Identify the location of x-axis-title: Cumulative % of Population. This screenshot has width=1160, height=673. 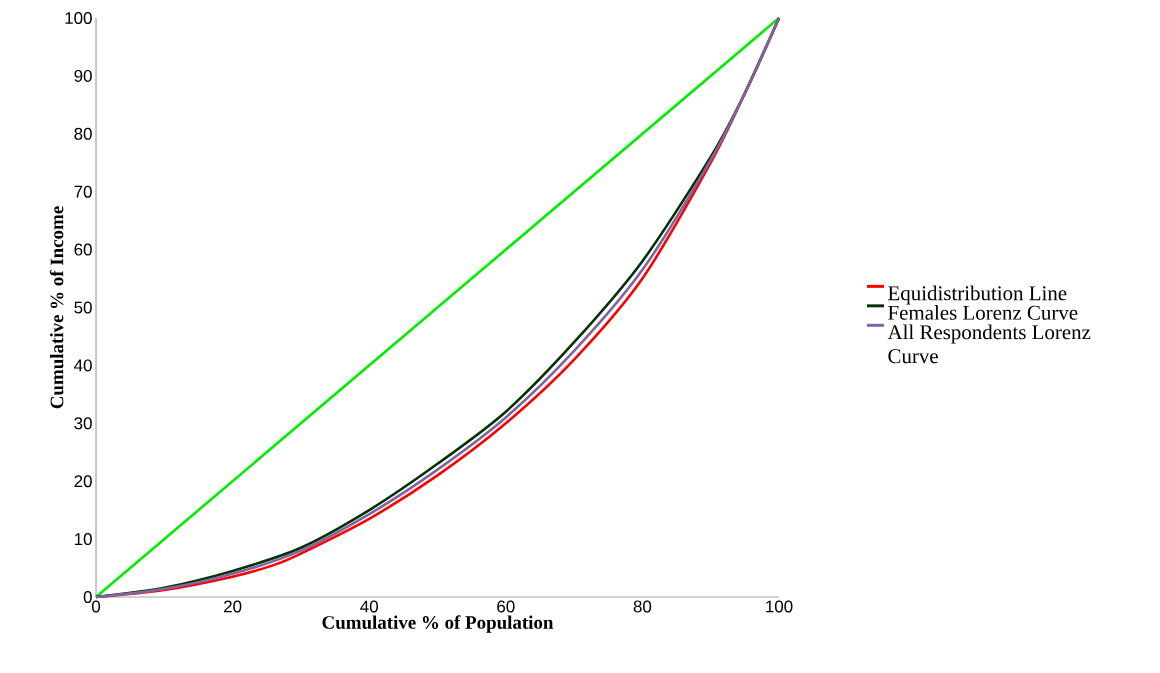
(438, 624).